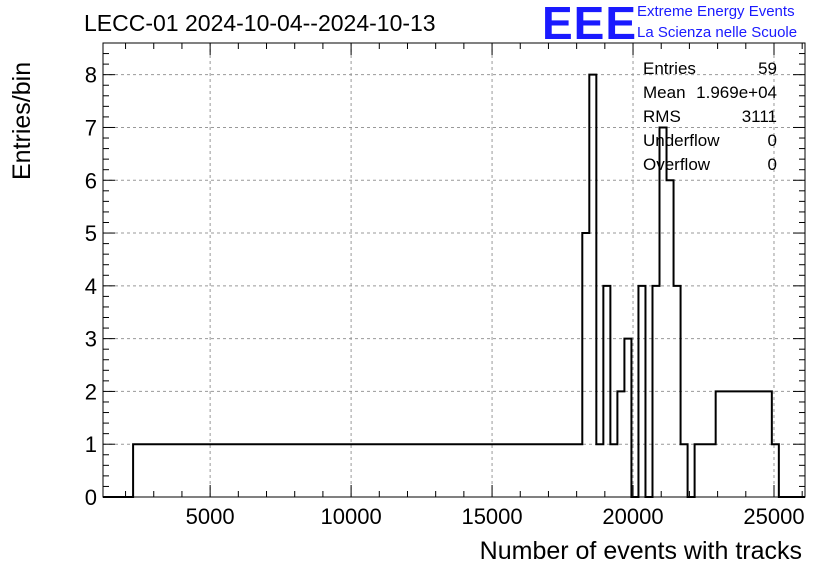 The width and height of the screenshot is (836, 572). What do you see at coordinates (590, 24) in the screenshot?
I see `eee-logo-mark: EEE` at bounding box center [590, 24].